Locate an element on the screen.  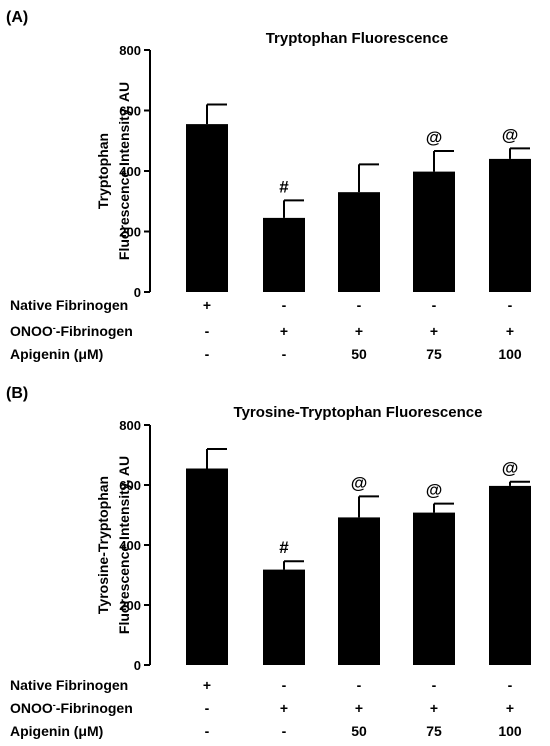
panel-label: (B) is located at coordinates (17, 393).